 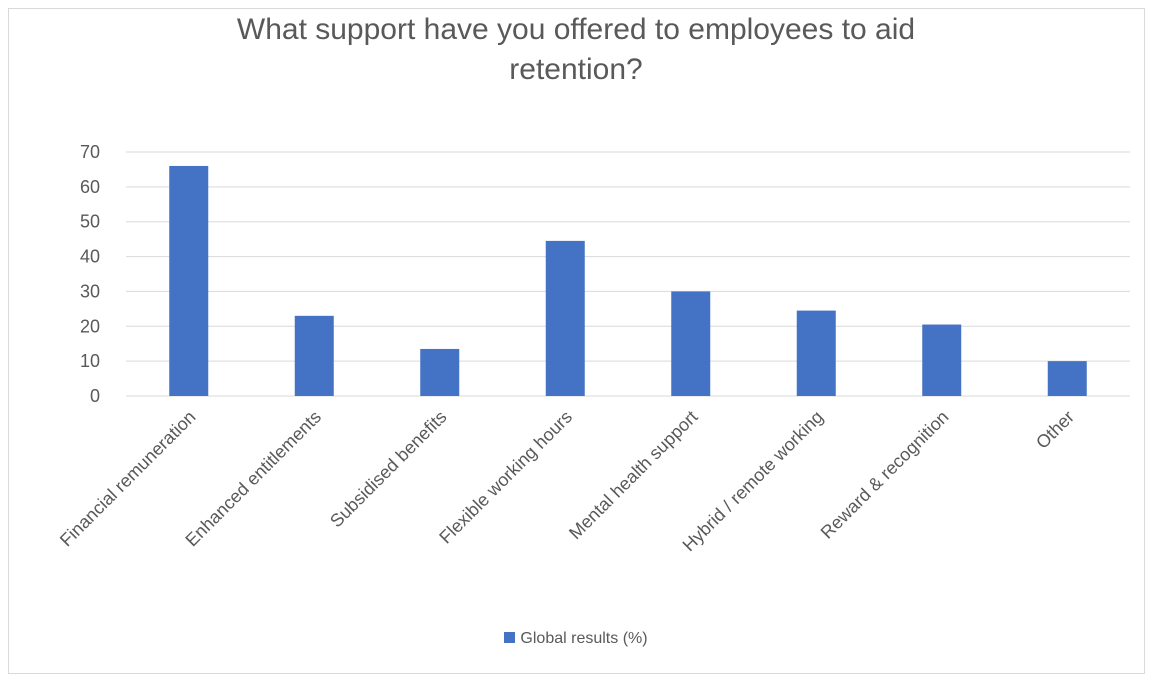 I want to click on legend: Global results (%), so click(x=576, y=639).